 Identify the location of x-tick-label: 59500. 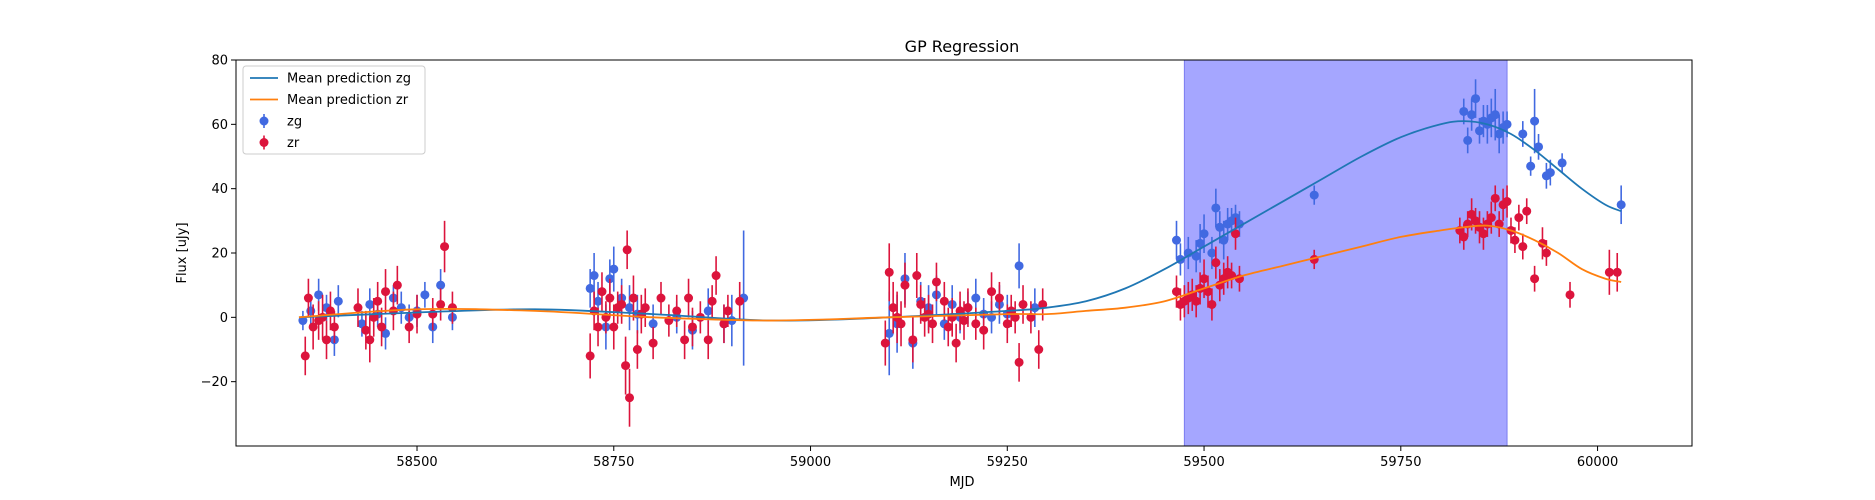
(1203, 462).